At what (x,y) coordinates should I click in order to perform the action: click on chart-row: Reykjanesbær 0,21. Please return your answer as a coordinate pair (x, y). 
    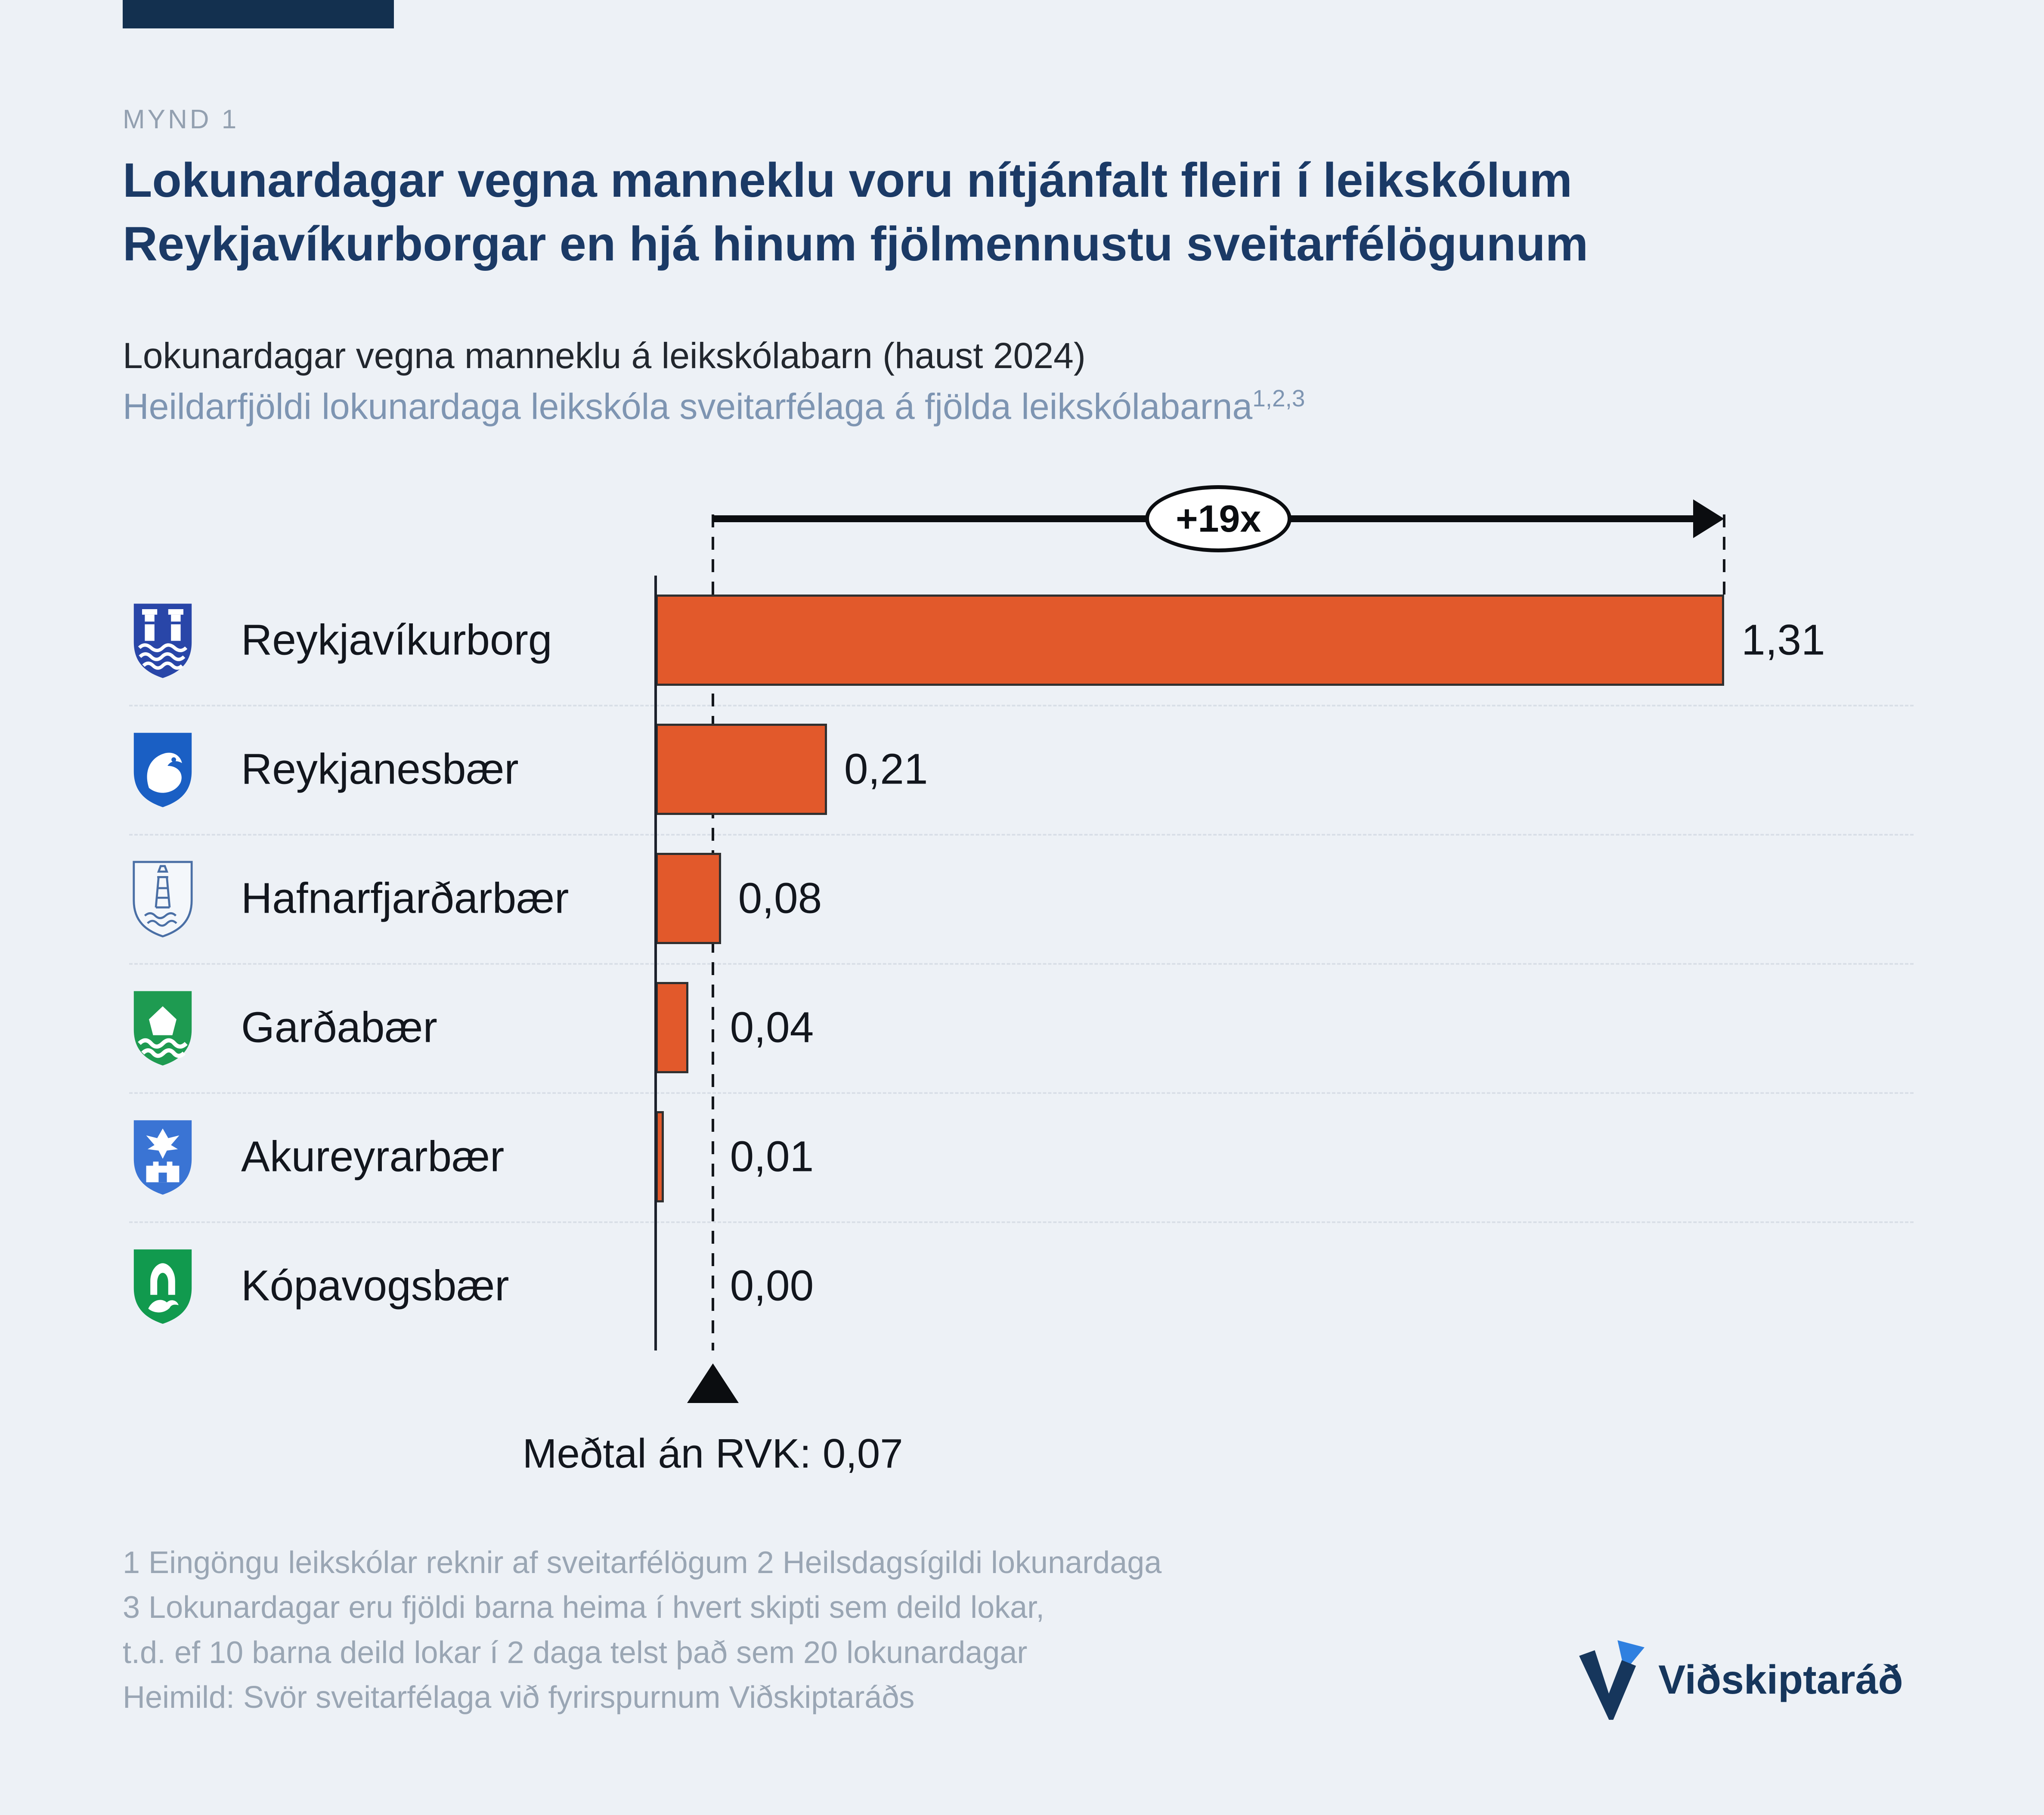
    Looking at the image, I should click on (1022, 769).